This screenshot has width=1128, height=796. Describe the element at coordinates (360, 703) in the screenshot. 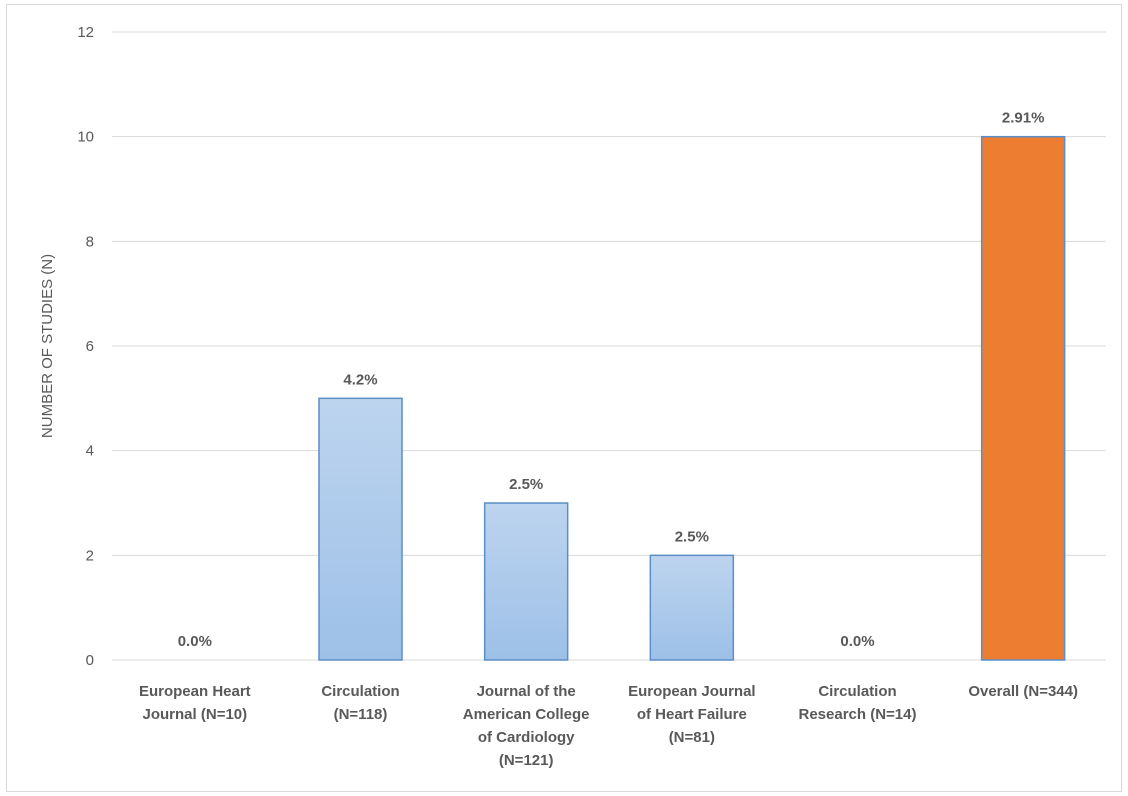

I see `x-category-label: Circulation (N=118)` at that location.